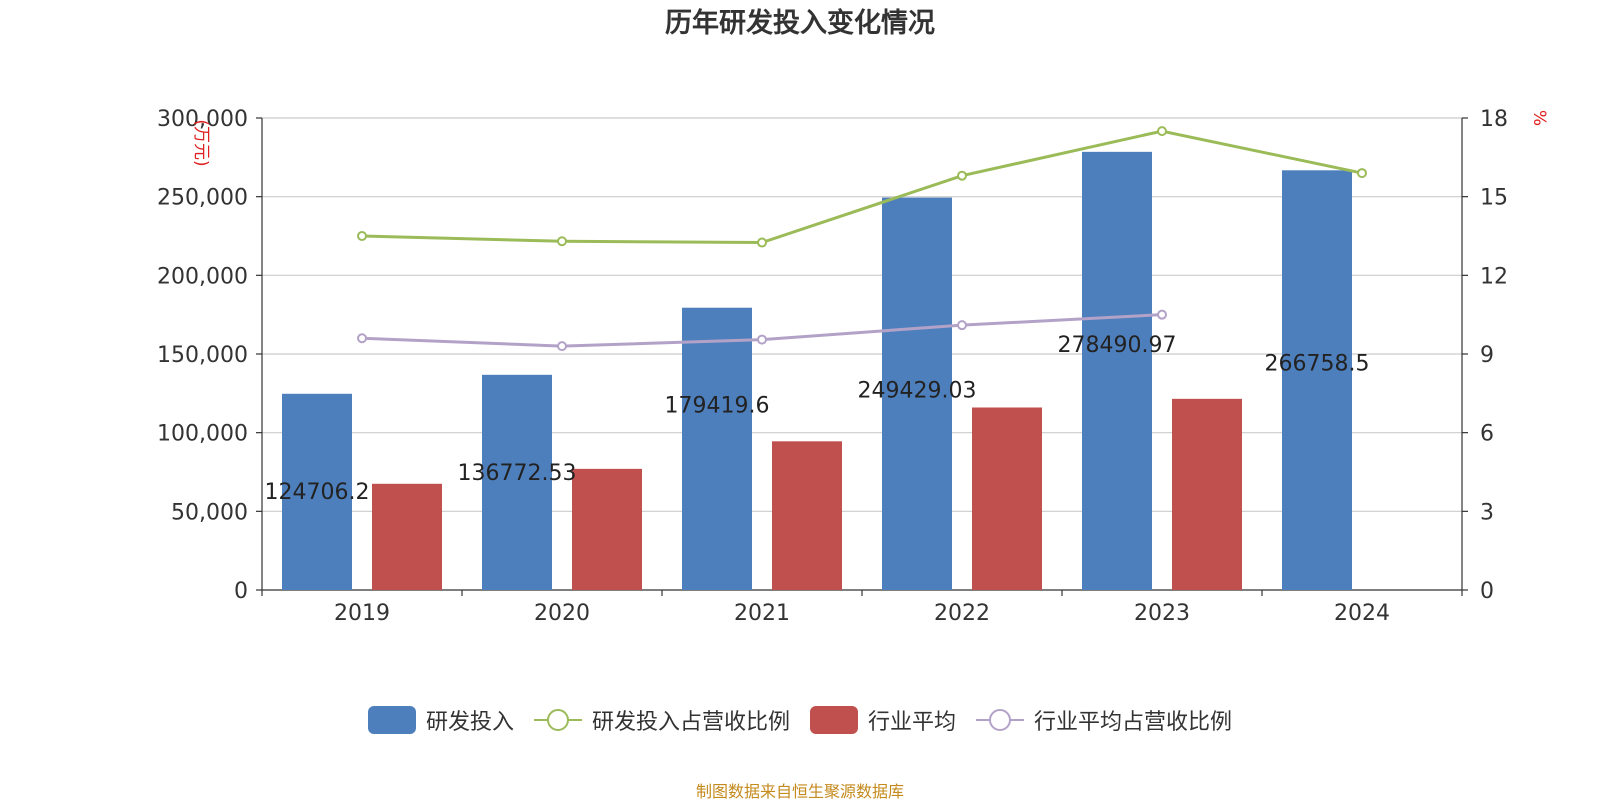 The height and width of the screenshot is (802, 1600). What do you see at coordinates (1494, 276) in the screenshot?
I see `right-tick-label: 12` at bounding box center [1494, 276].